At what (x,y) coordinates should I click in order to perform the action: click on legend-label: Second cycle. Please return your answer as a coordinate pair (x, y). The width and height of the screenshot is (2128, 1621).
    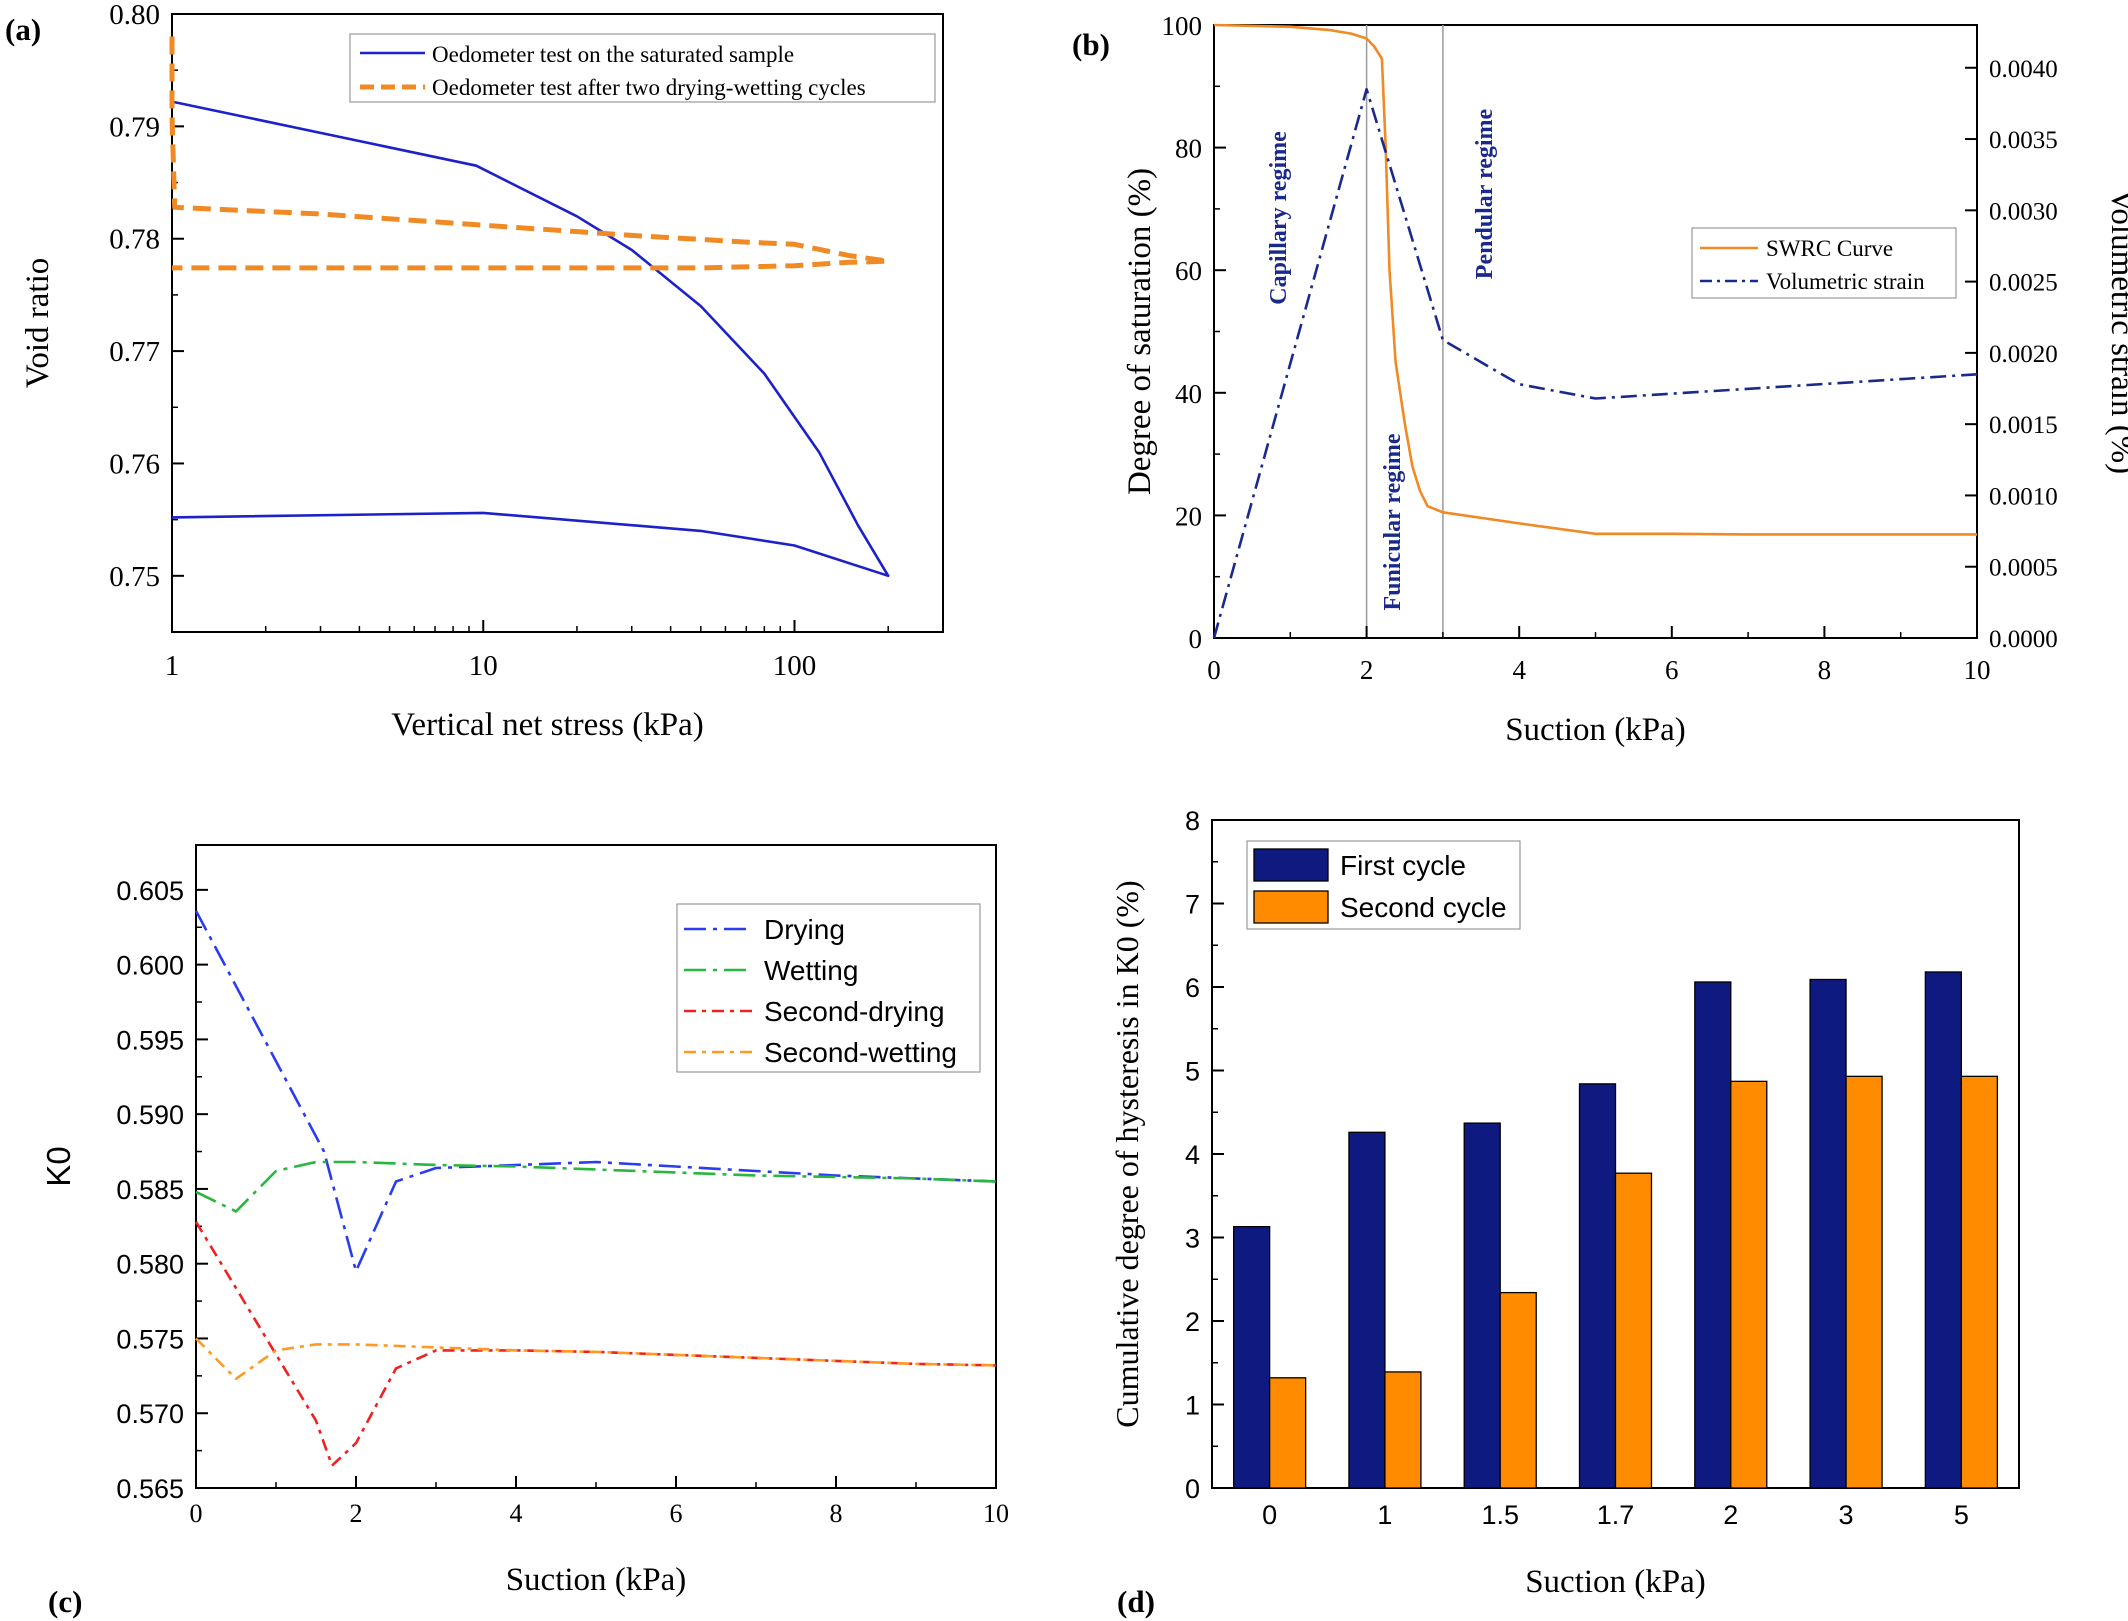
    Looking at the image, I should click on (1423, 907).